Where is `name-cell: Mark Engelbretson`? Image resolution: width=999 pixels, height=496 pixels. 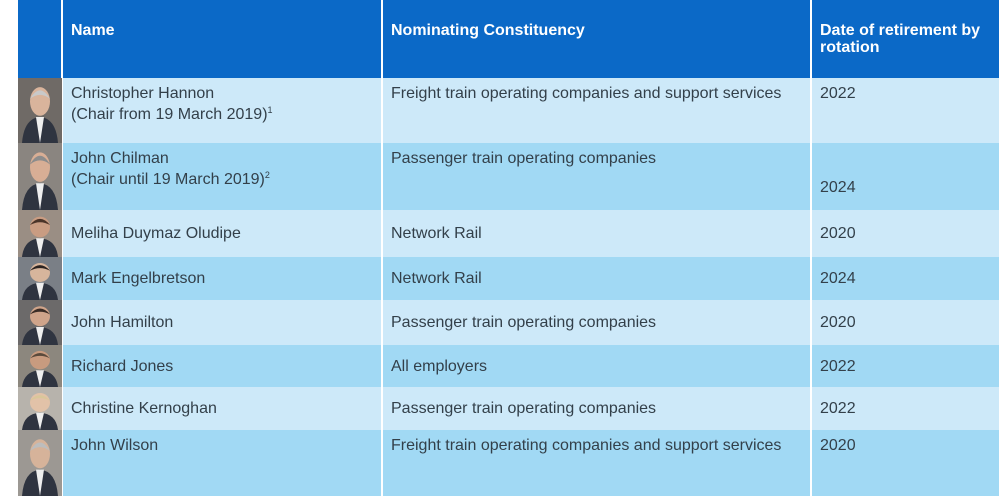
name-cell: Mark Engelbretson is located at coordinates (221, 278).